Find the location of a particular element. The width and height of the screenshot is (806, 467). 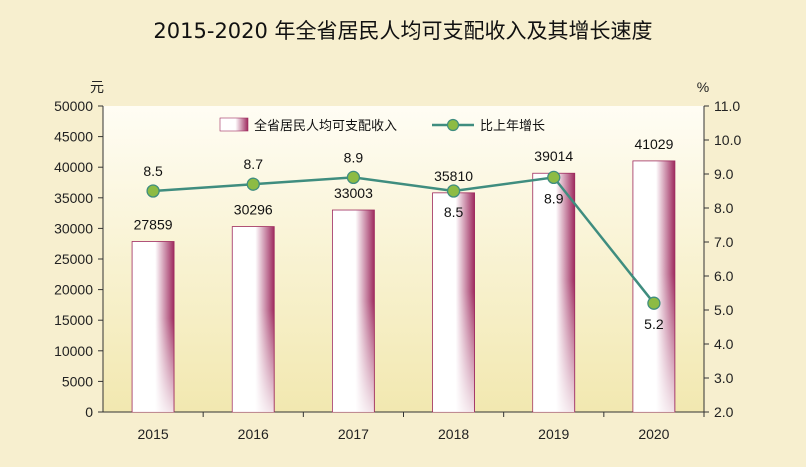

right-tick-label: 10.0 is located at coordinates (727, 140).